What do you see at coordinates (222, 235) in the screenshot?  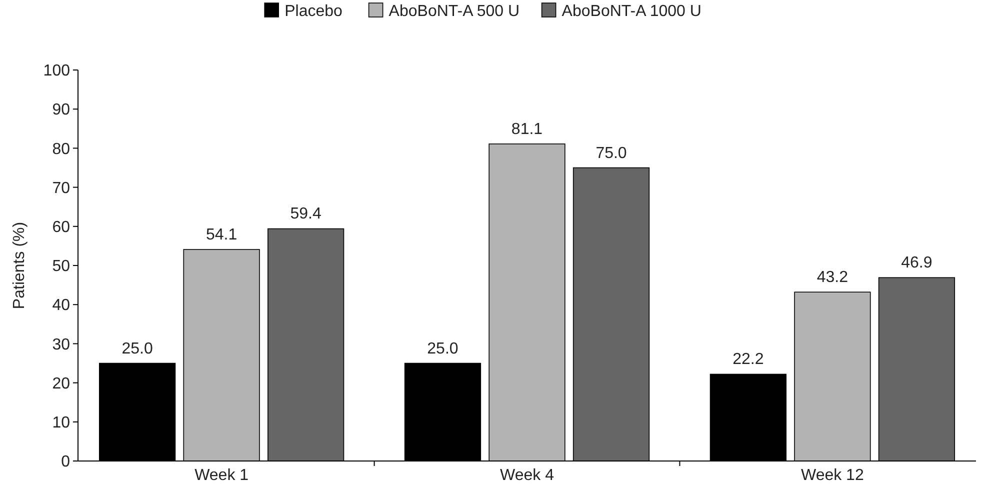 I see `text: 54.1` at bounding box center [222, 235].